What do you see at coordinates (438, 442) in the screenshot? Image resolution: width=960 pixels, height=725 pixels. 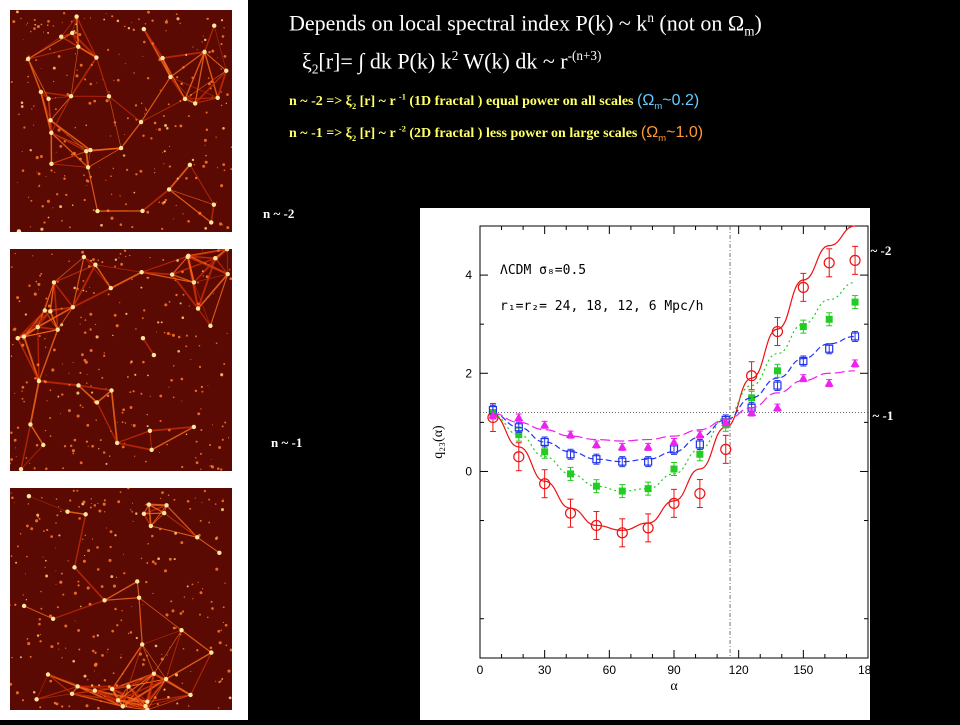 I see `y-axis-label: q₂₃(α)` at bounding box center [438, 442].